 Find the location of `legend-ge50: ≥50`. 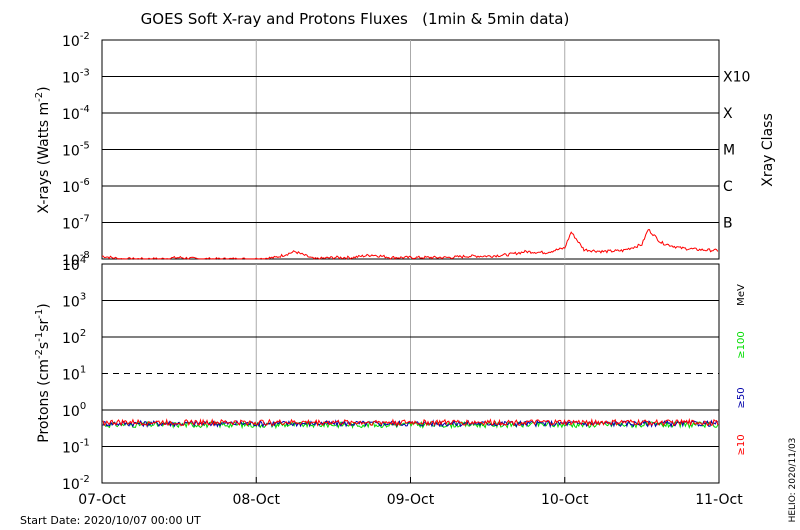

legend-ge50: ≥50 is located at coordinates (741, 397).